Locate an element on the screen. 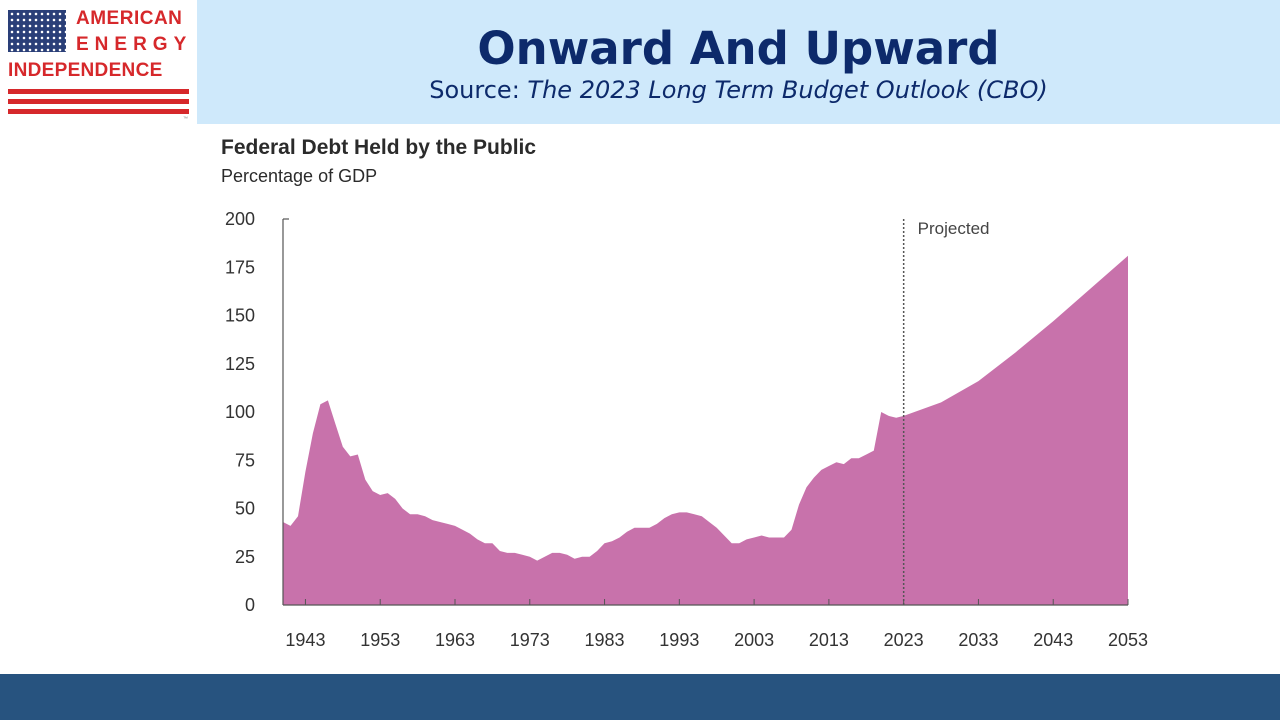  logo-text-independence: INDEPENDENCE is located at coordinates (85, 70).